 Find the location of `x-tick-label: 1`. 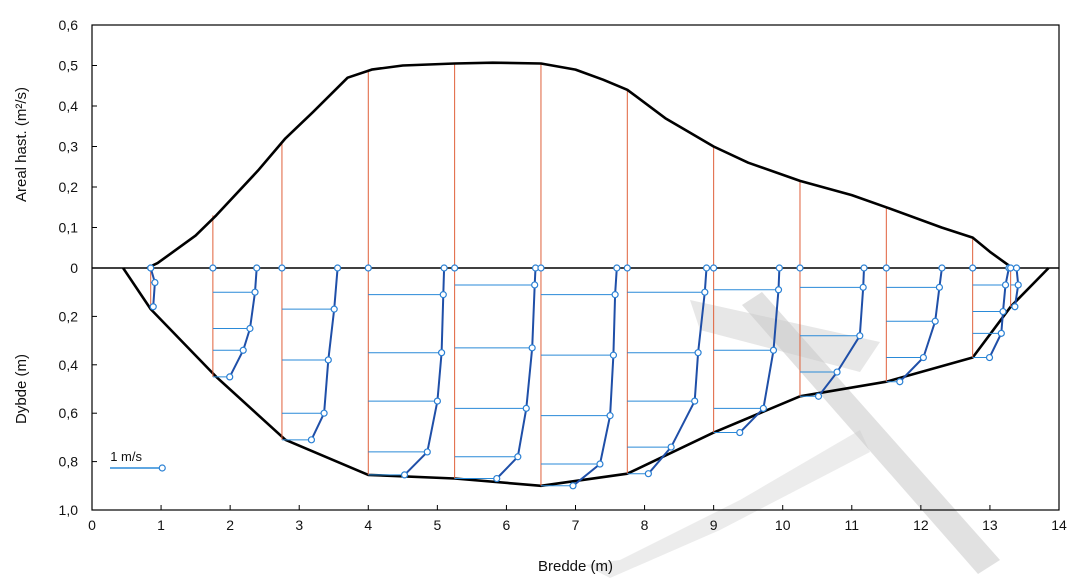

x-tick-label: 1 is located at coordinates (161, 525).